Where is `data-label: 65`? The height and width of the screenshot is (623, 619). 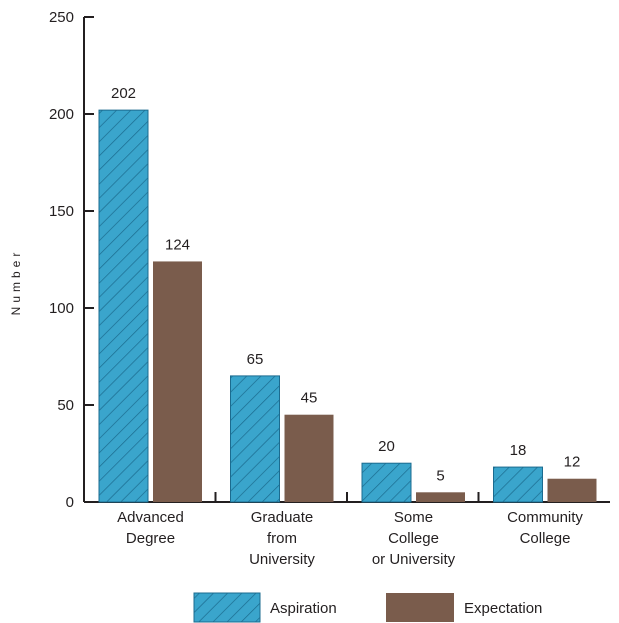
data-label: 65 is located at coordinates (255, 359).